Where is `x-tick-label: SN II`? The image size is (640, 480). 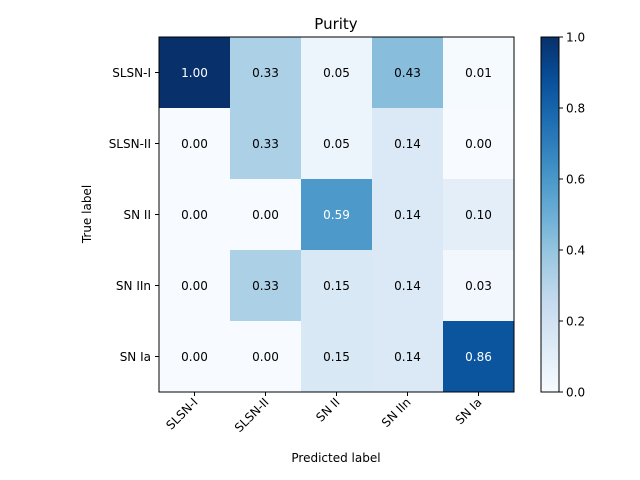
x-tick-label: SN II is located at coordinates (327, 409).